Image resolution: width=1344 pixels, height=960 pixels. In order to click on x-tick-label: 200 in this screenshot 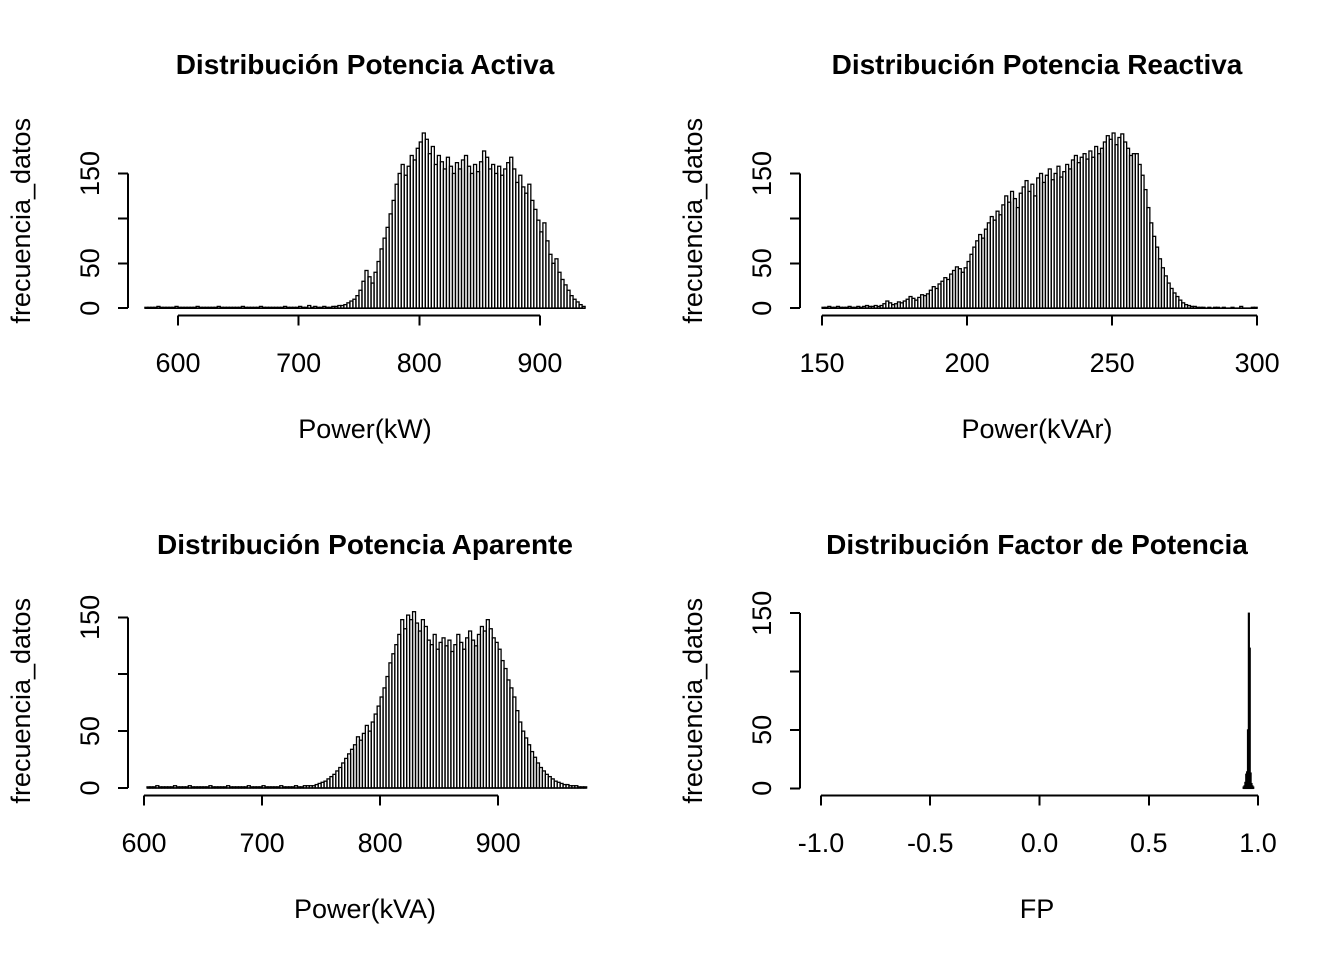, I will do `click(967, 363)`.